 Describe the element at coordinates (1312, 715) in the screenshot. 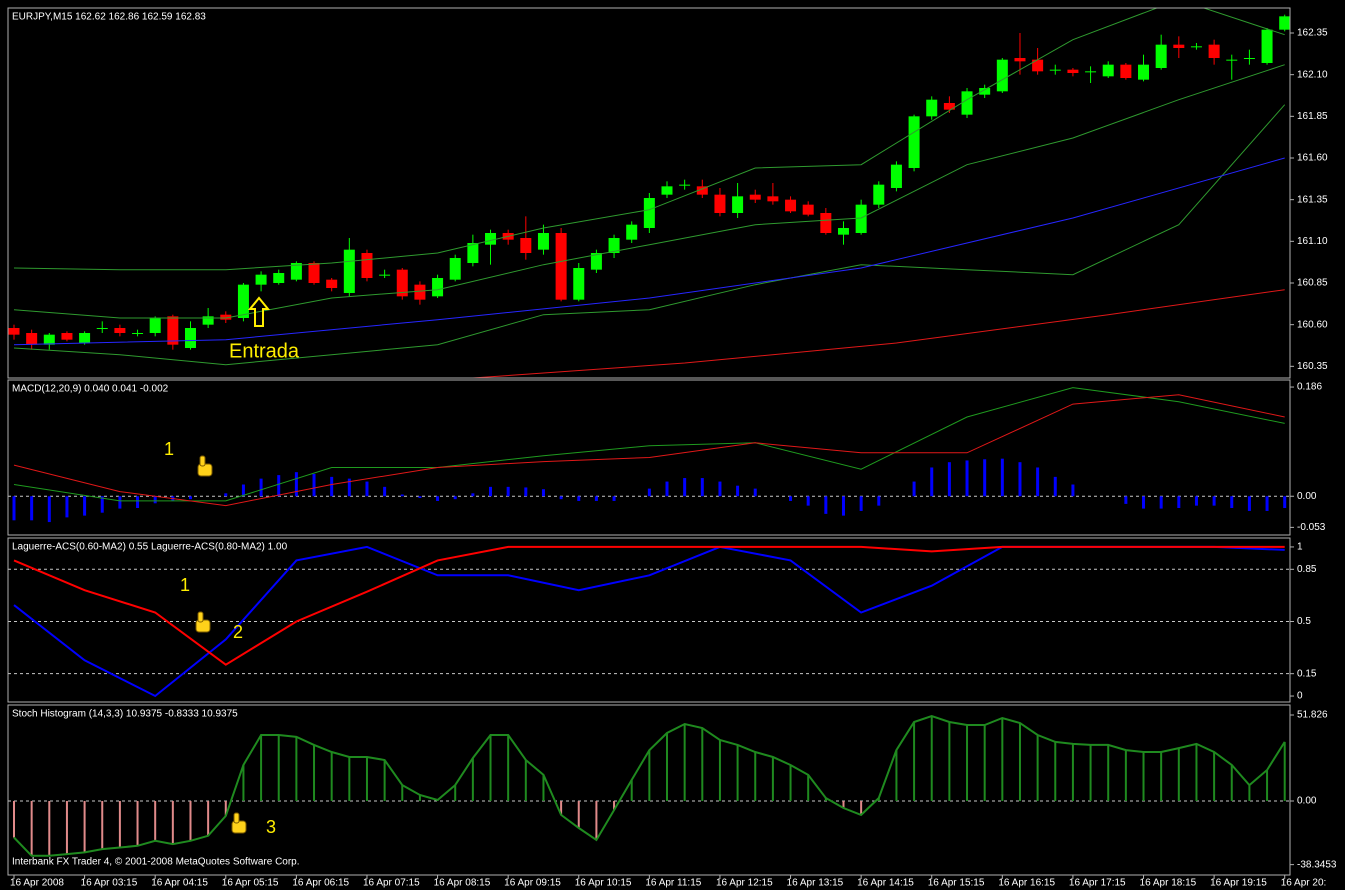

I see `y-tick-label: 51.826` at that location.